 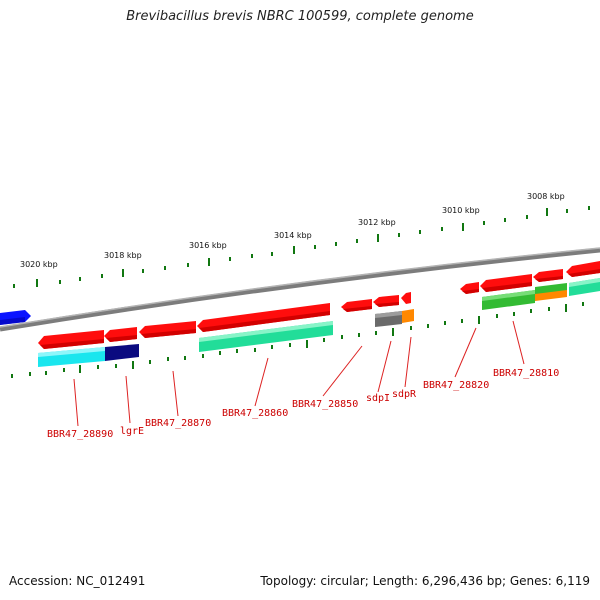 I want to click on gene-bbr47-28820-red-shade, so click(x=470, y=291).